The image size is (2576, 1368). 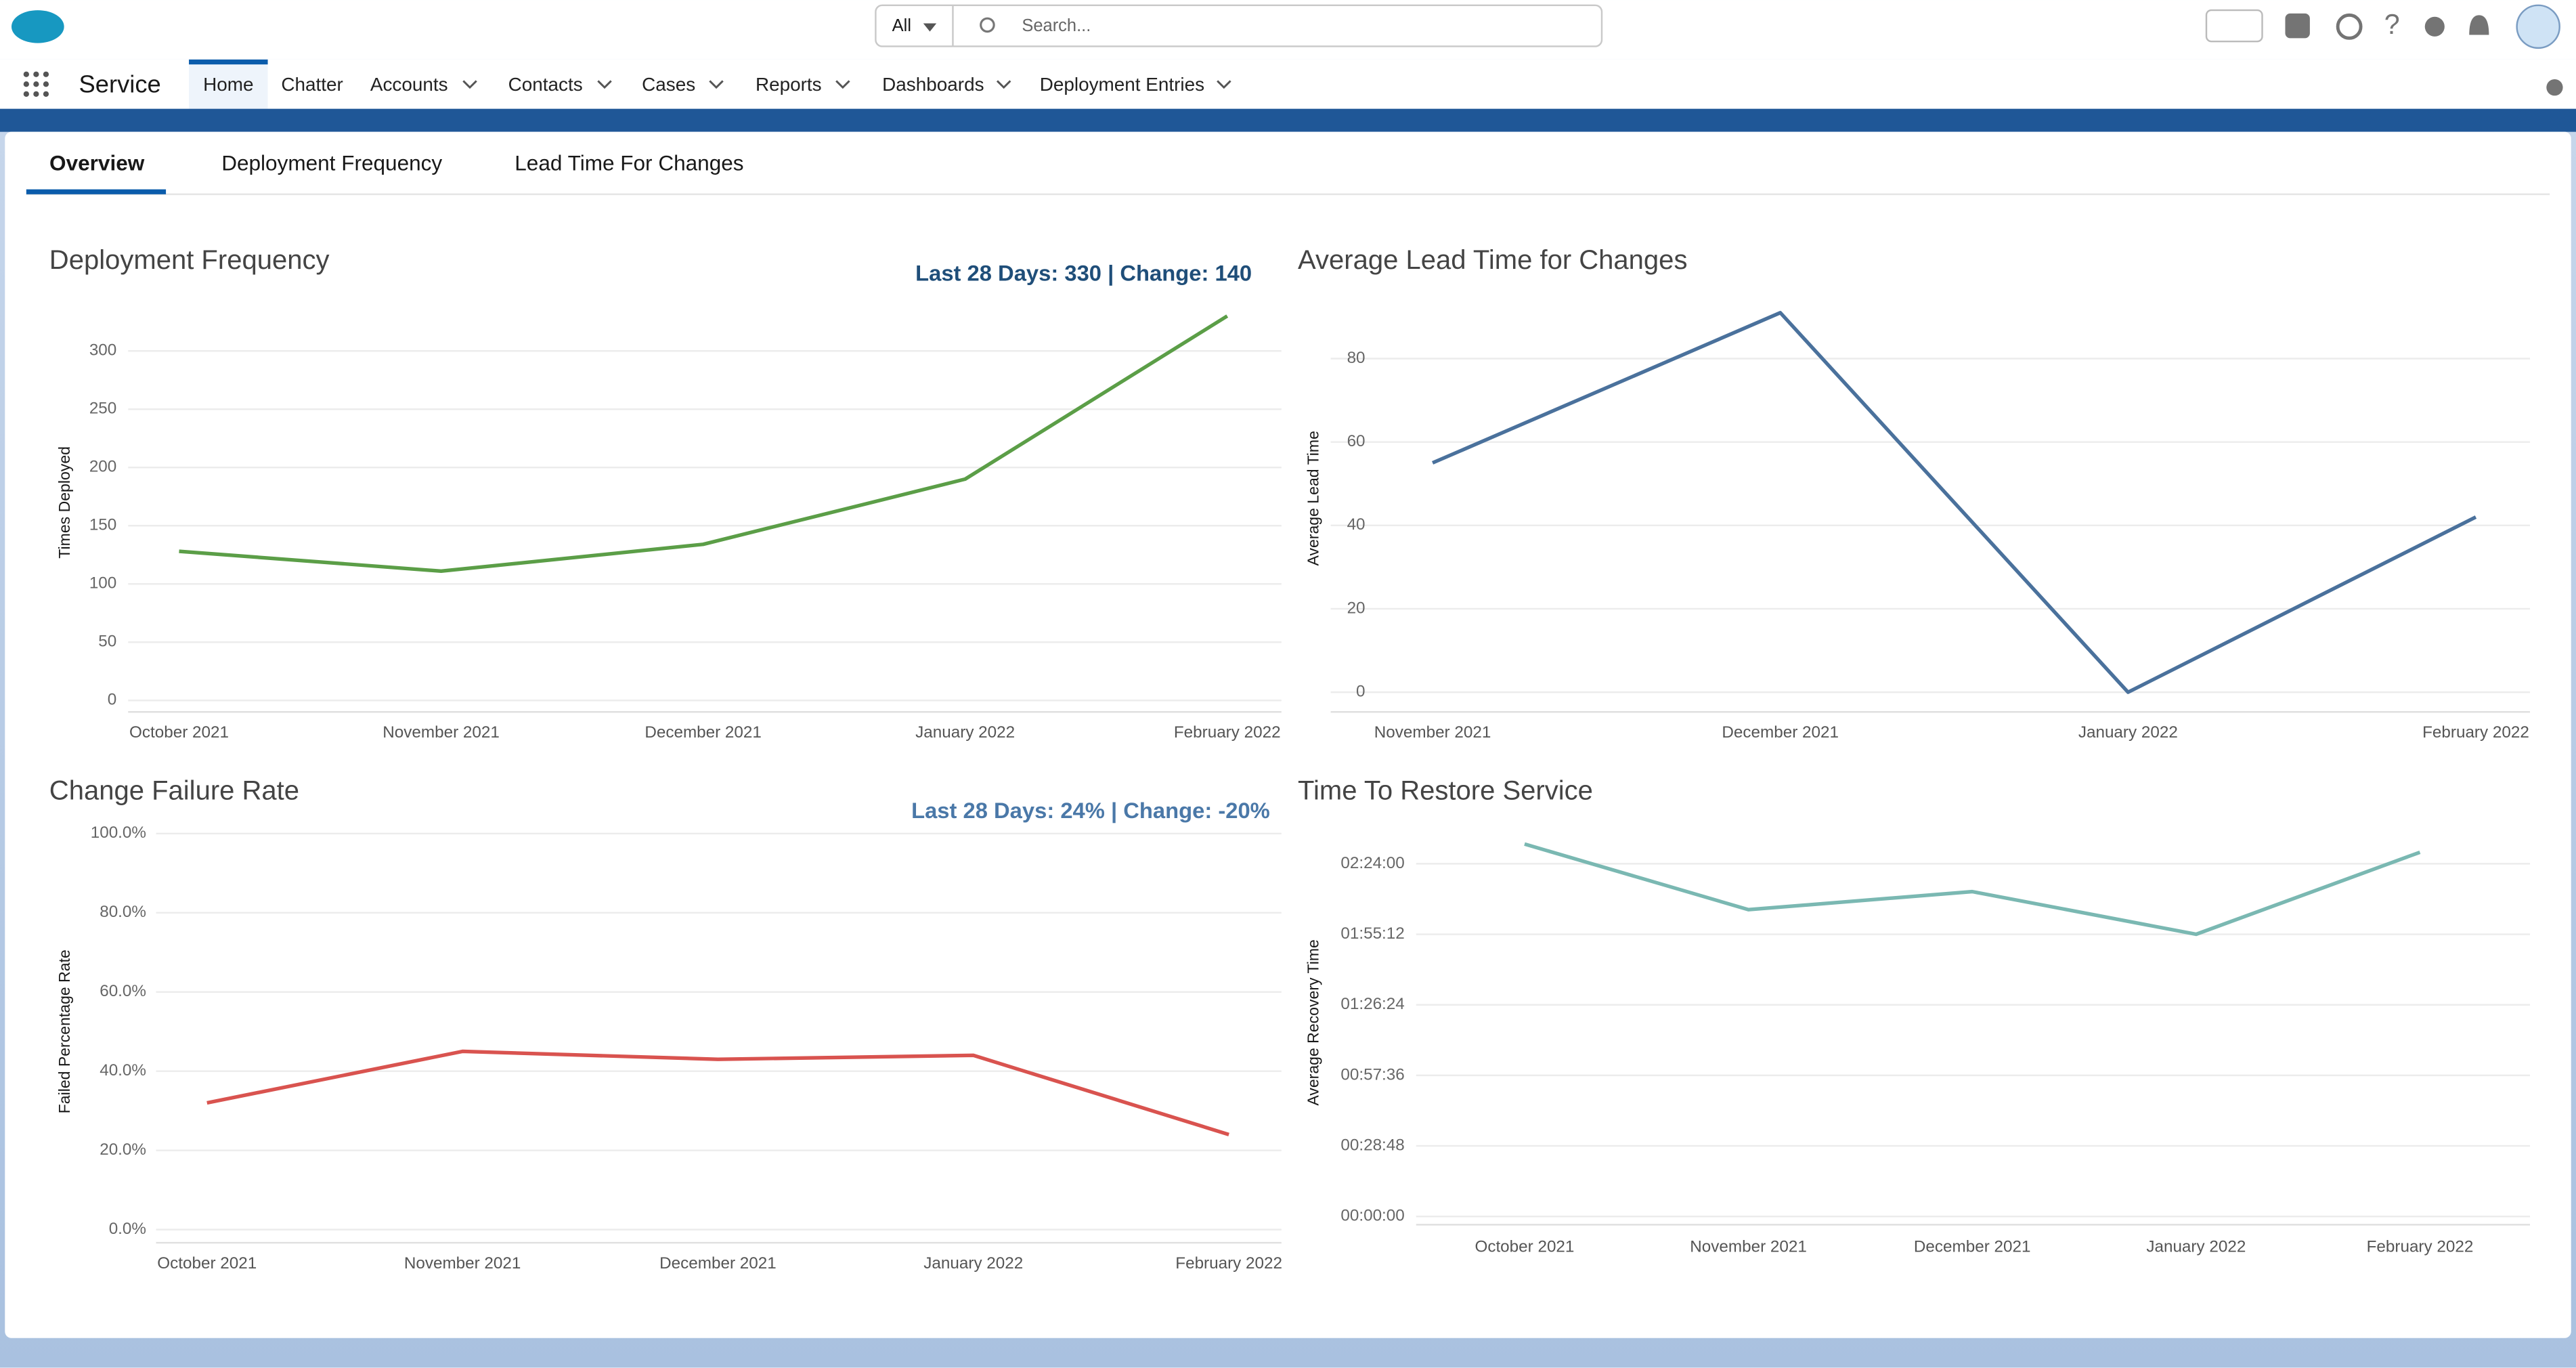 I want to click on y-axis-title: Average Lead Time, so click(x=1313, y=498).